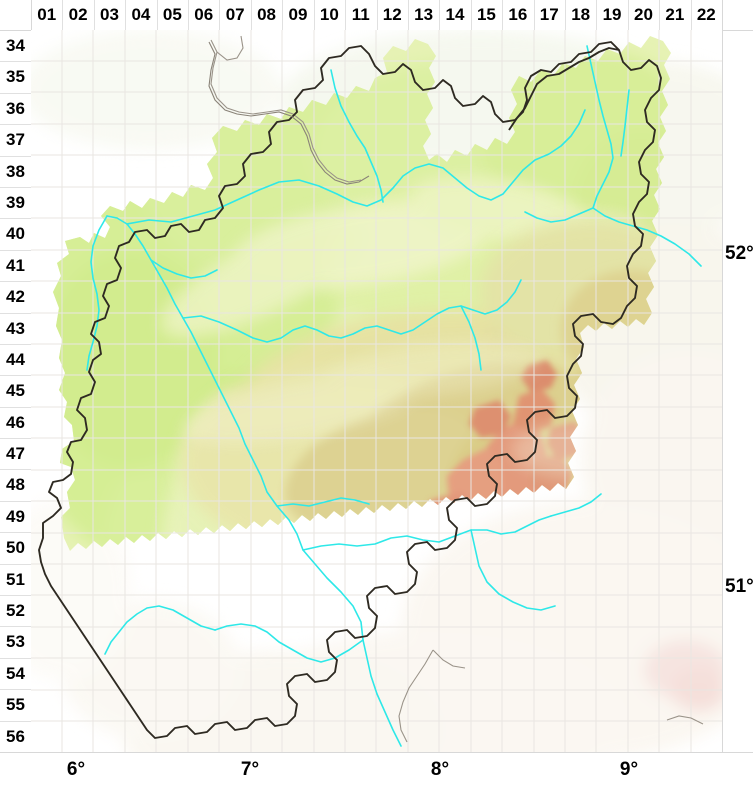 This screenshot has width=753, height=787. Describe the element at coordinates (15, 454) in the screenshot. I see `row-label-47: 47` at that location.